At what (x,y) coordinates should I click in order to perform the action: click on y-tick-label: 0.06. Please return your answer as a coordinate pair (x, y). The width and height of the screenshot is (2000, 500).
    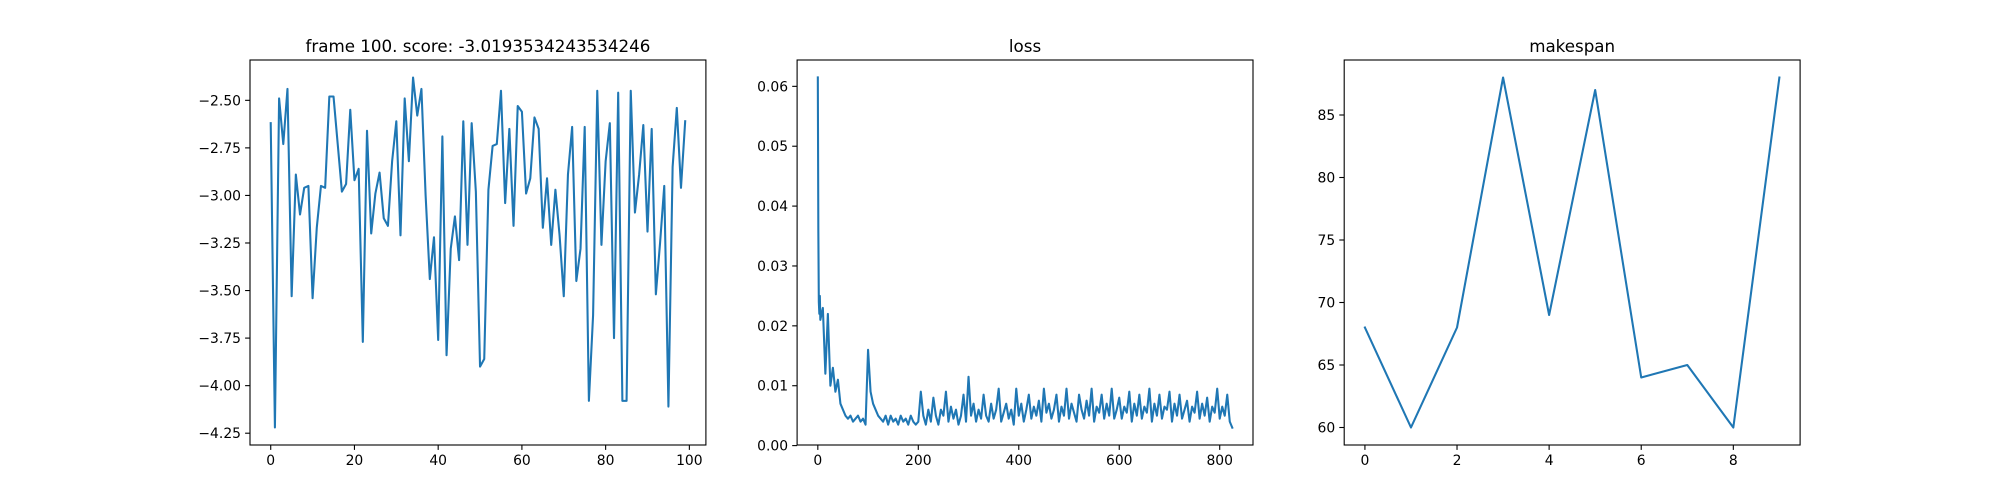
    Looking at the image, I should click on (772, 87).